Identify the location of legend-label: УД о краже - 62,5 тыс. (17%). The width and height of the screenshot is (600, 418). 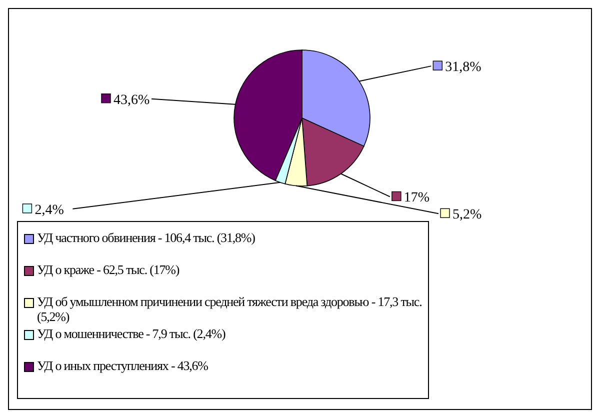
(108, 269).